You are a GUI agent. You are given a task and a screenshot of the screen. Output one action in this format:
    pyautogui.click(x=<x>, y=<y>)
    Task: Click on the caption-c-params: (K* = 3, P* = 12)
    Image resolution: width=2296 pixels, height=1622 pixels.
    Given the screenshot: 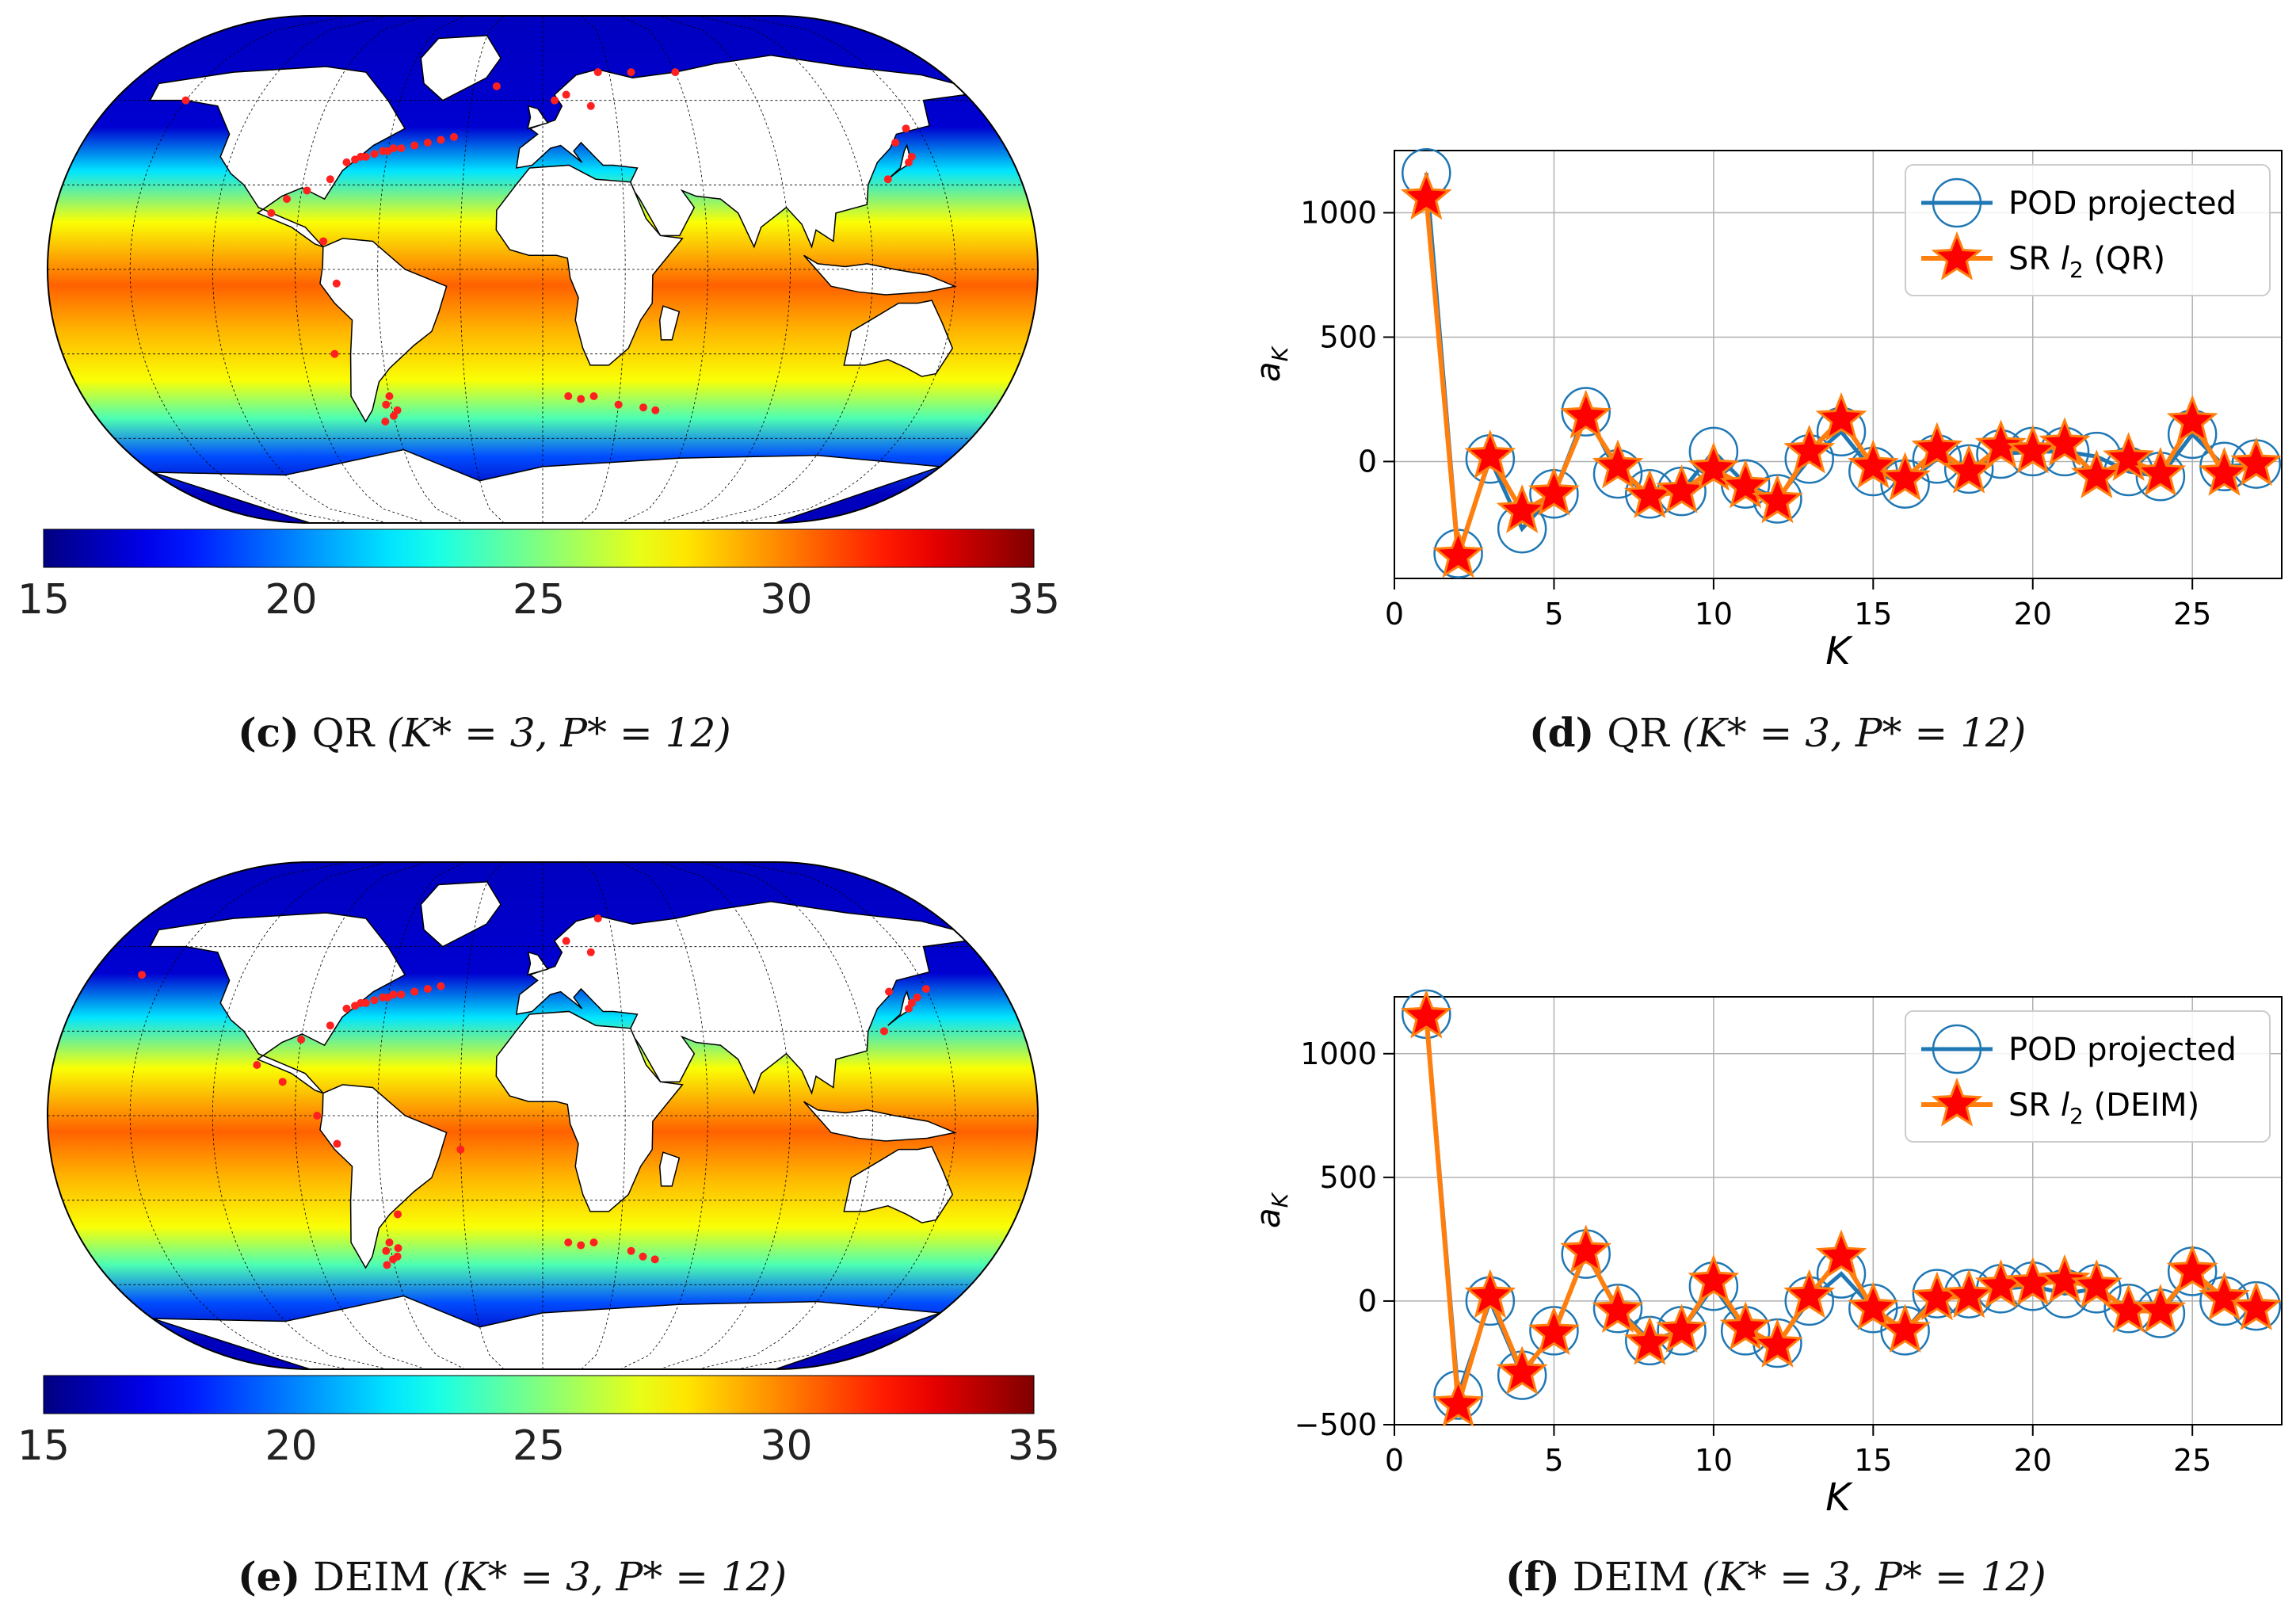 What is the action you would take?
    pyautogui.click(x=559, y=733)
    